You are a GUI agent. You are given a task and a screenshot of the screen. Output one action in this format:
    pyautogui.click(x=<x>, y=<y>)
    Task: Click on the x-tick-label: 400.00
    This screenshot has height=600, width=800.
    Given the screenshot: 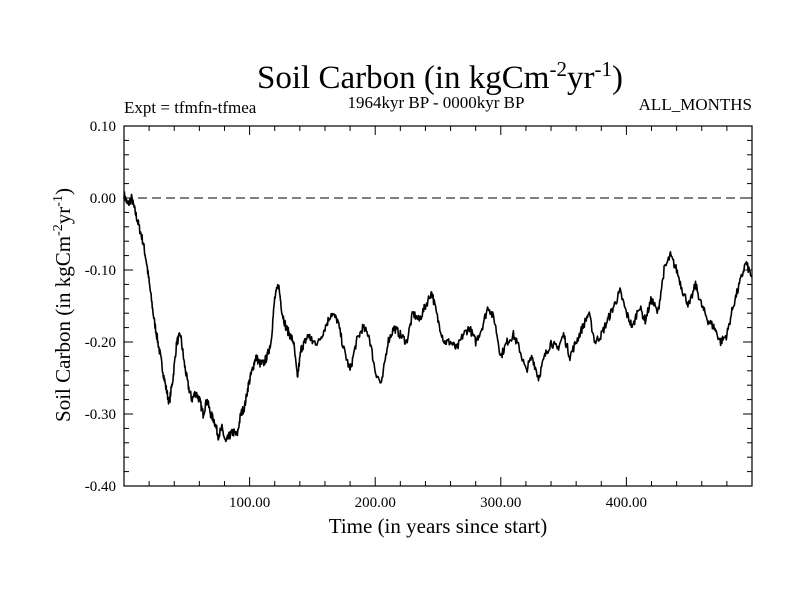 What is the action you would take?
    pyautogui.click(x=626, y=503)
    